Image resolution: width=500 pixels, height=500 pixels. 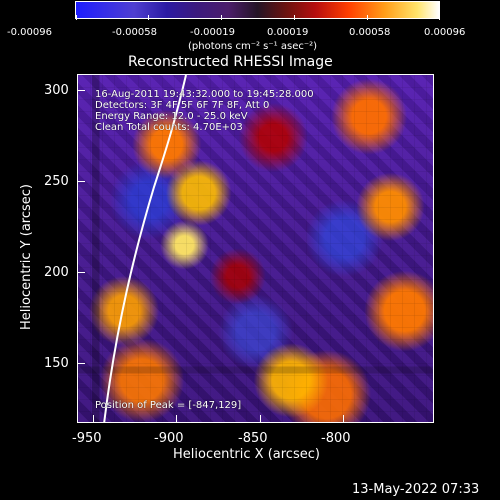 I want to click on x-tick-label: -850, so click(x=253, y=438).